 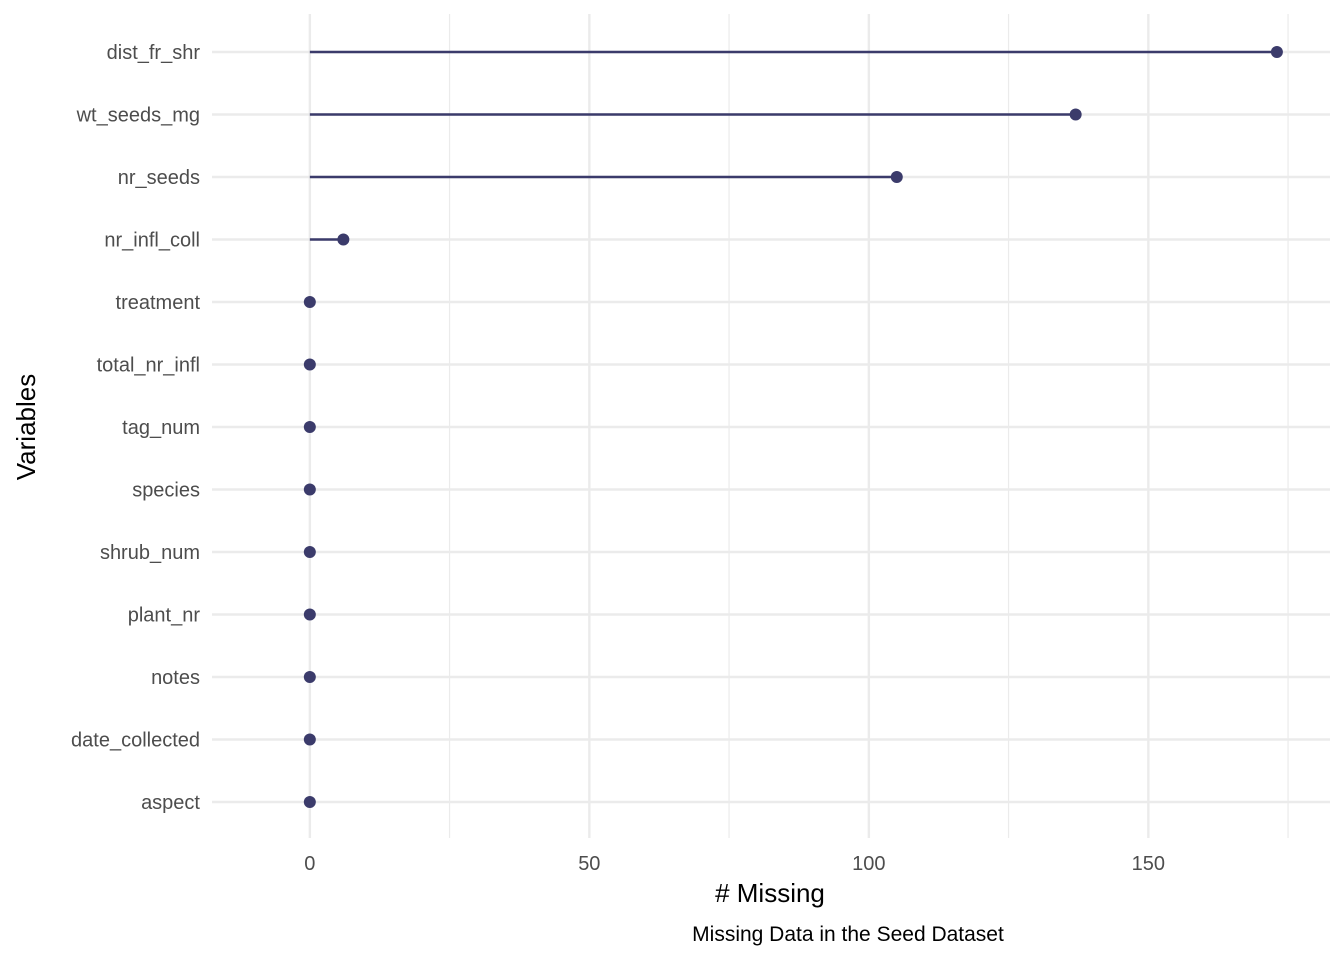 I want to click on y-tick-label: aspect, so click(x=170, y=803).